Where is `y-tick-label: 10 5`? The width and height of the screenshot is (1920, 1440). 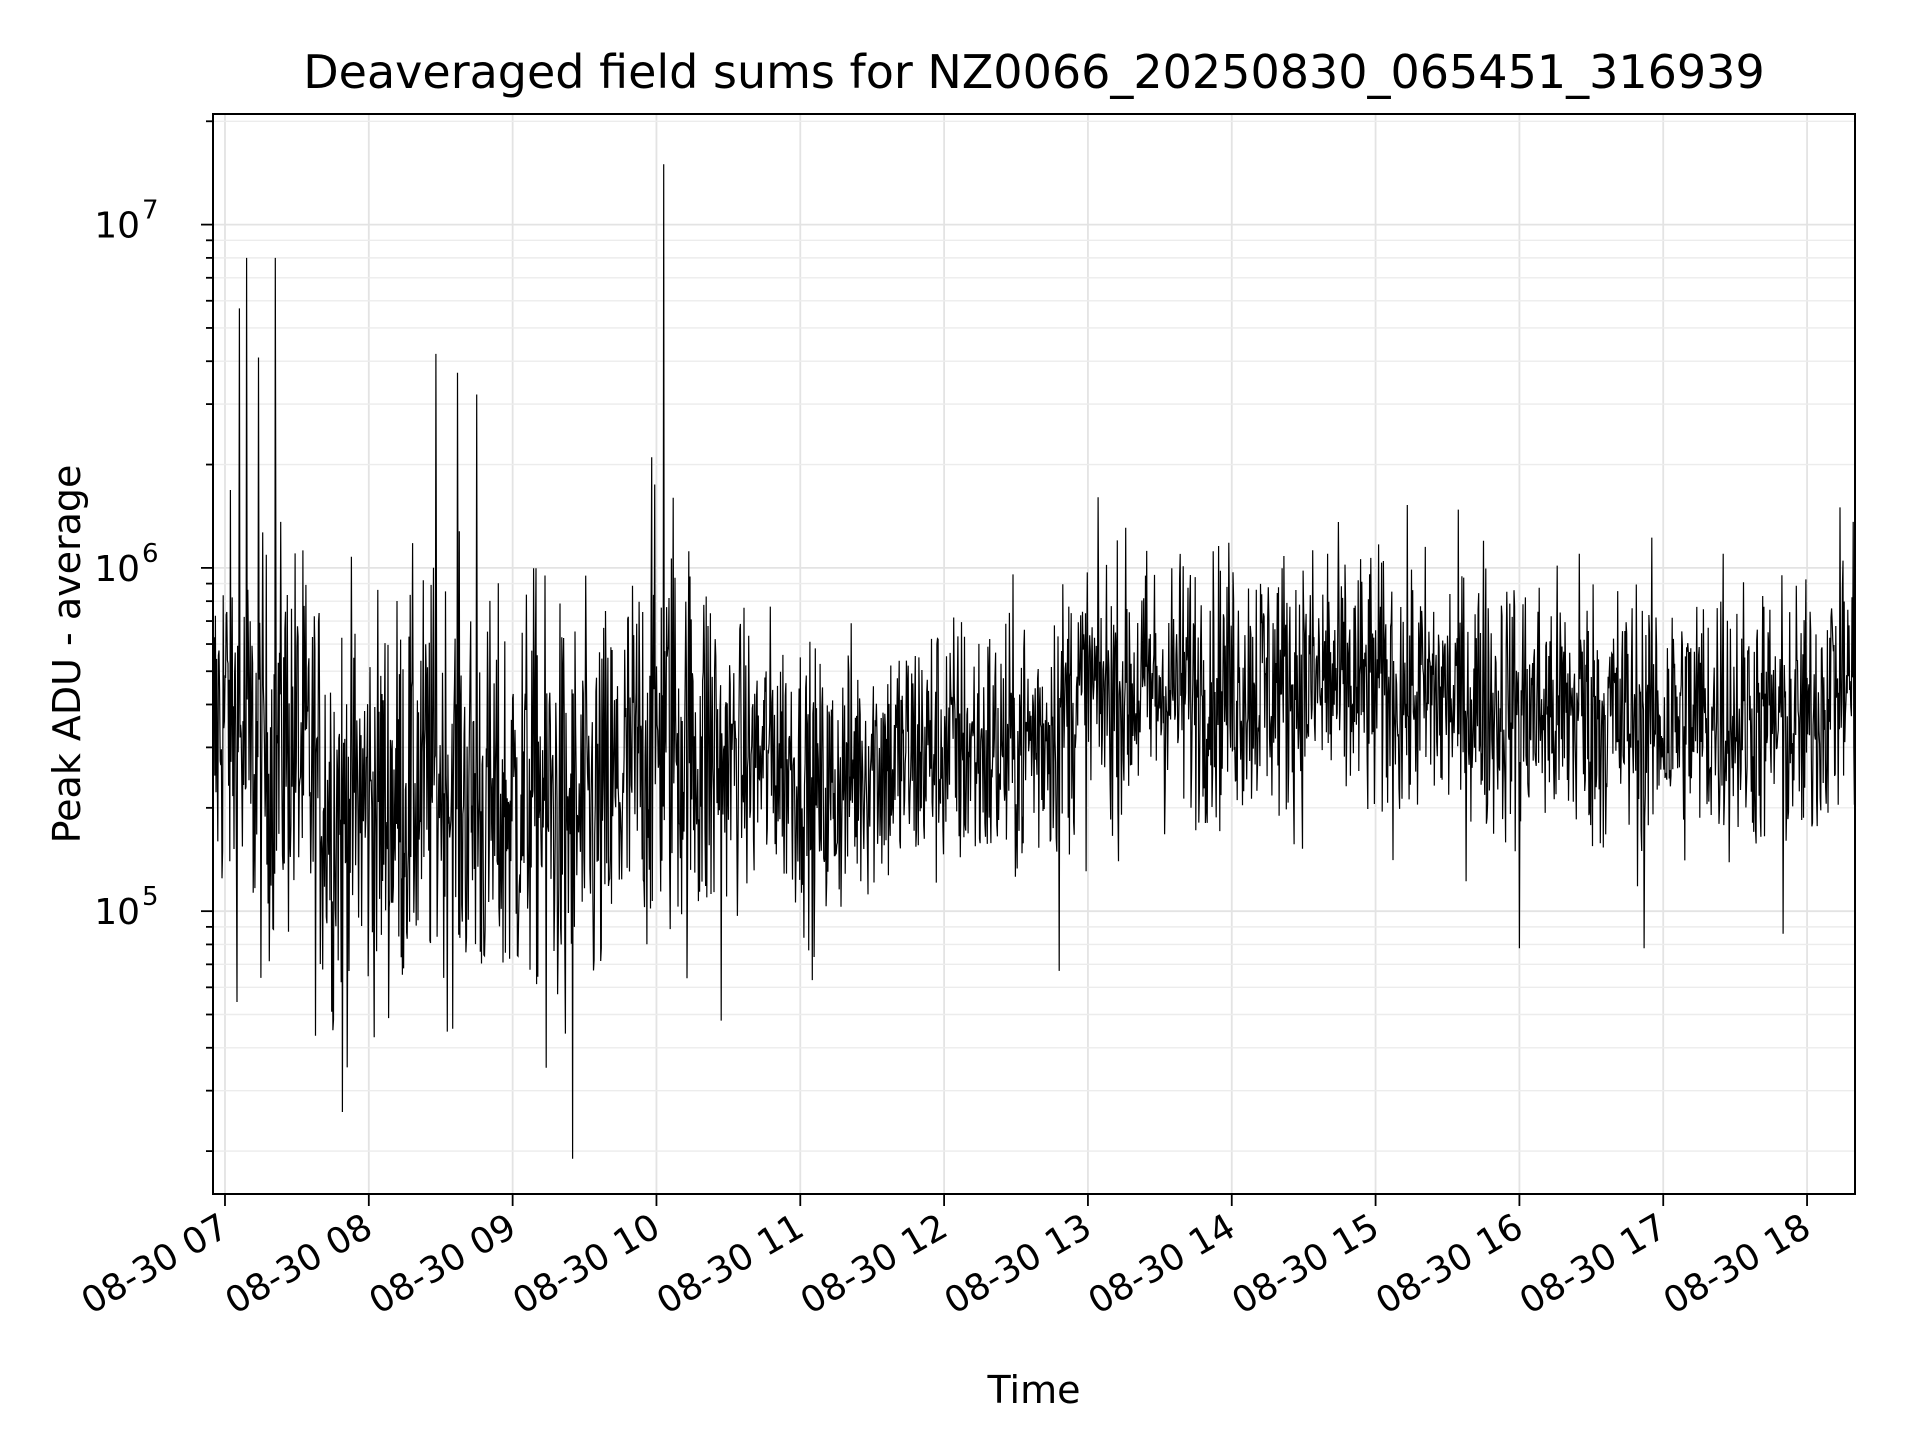 y-tick-label: 10 5 is located at coordinates (126, 907).